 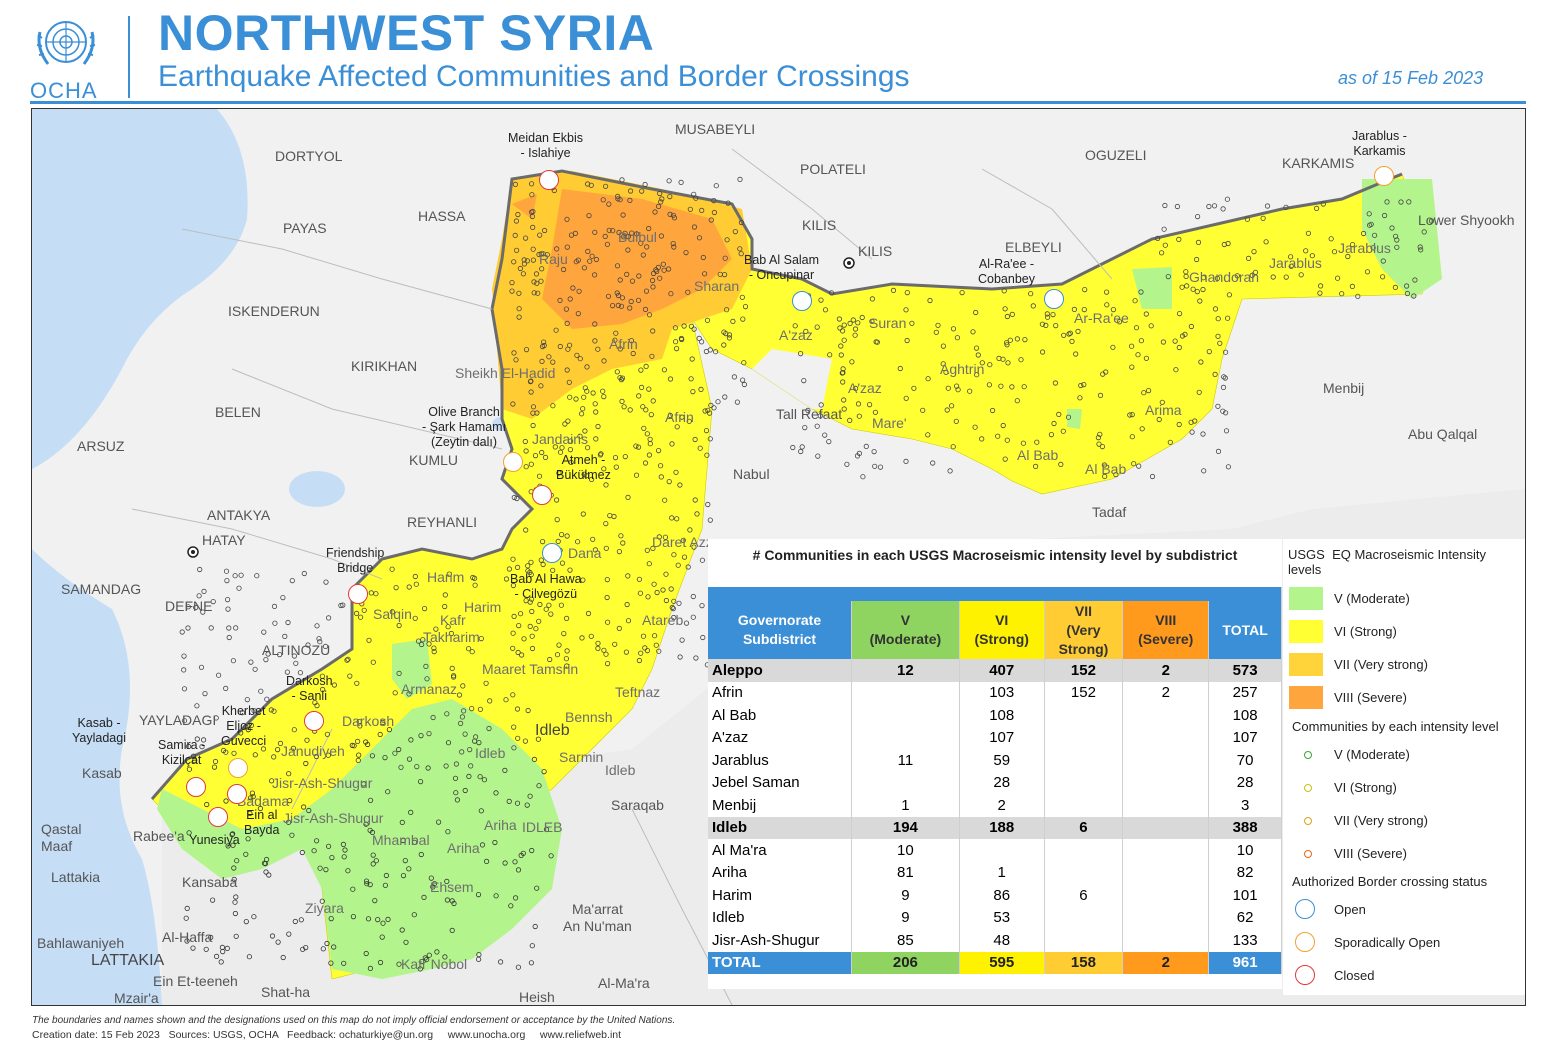 I want to click on row-value: 133, so click(x=1245, y=940).